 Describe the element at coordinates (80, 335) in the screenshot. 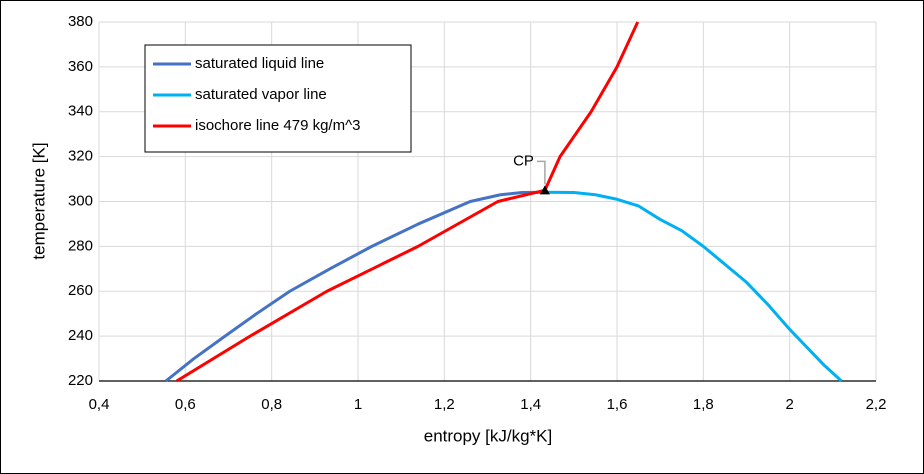

I see `y-tick-label: 240` at that location.